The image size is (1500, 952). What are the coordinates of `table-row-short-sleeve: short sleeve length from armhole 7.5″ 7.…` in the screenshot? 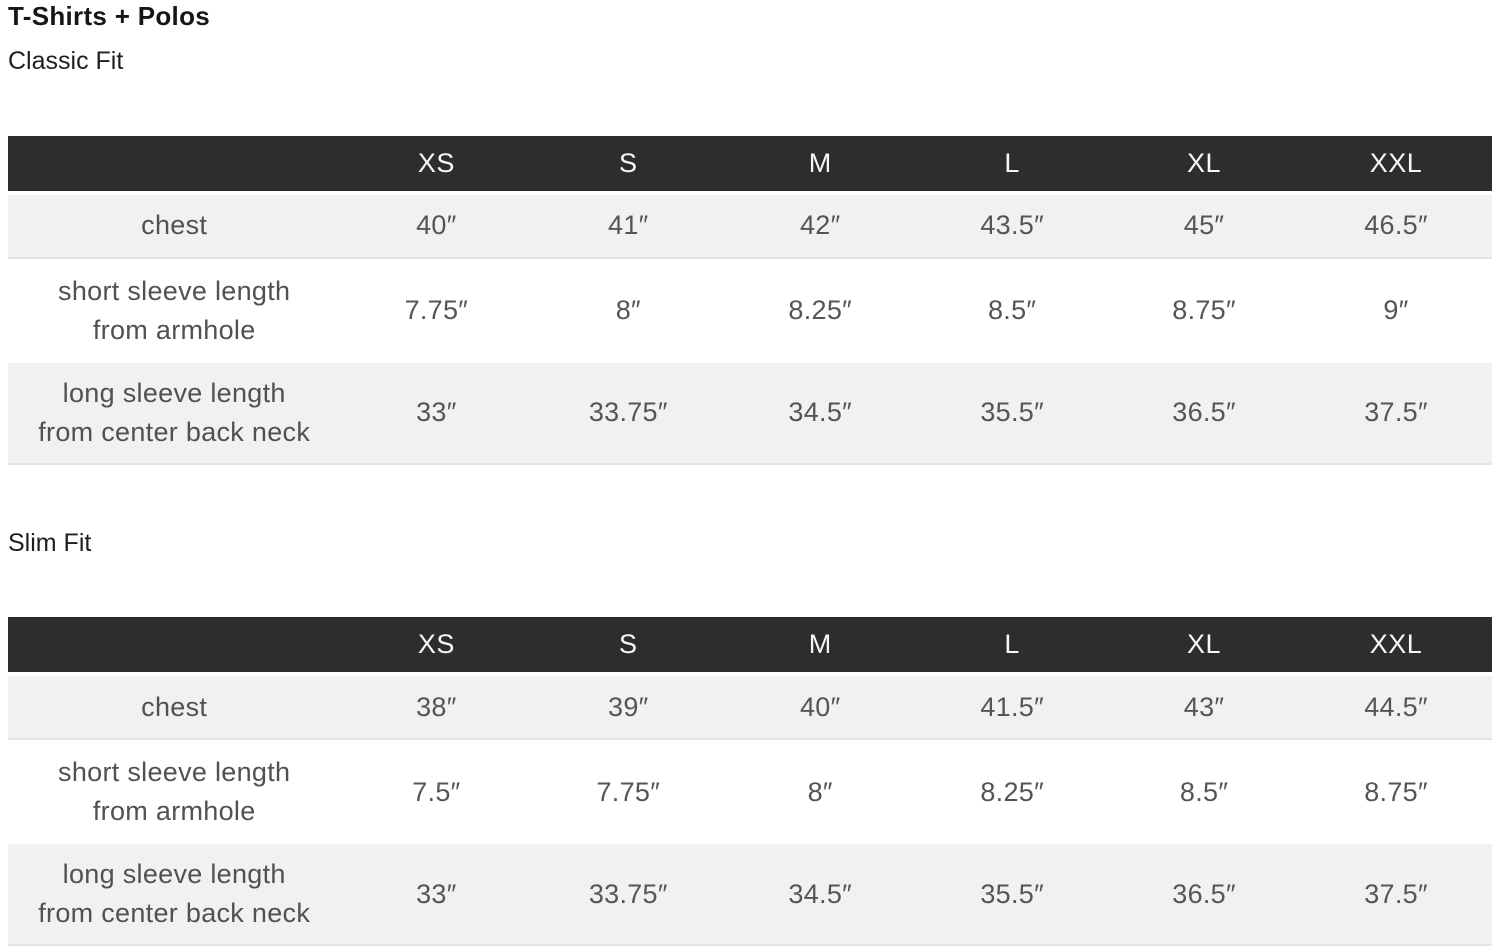 It's located at (750, 792).